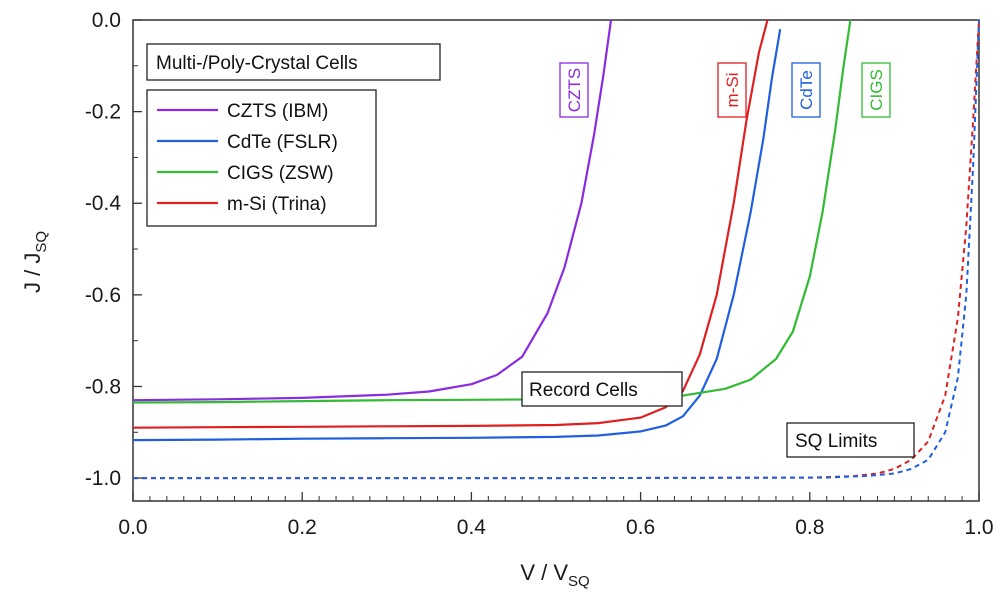 The height and width of the screenshot is (592, 1000). I want to click on y-tick-label: 0.0, so click(106, 20).